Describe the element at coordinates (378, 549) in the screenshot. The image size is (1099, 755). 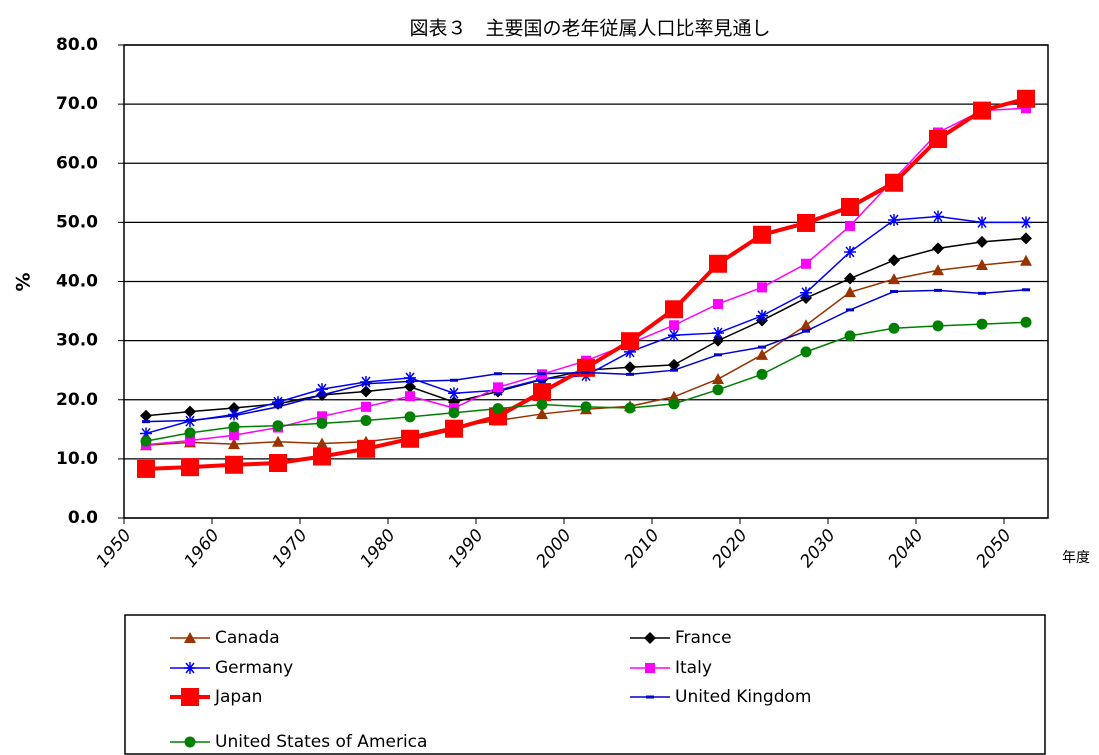
I see `x-tick-label: 1980` at that location.